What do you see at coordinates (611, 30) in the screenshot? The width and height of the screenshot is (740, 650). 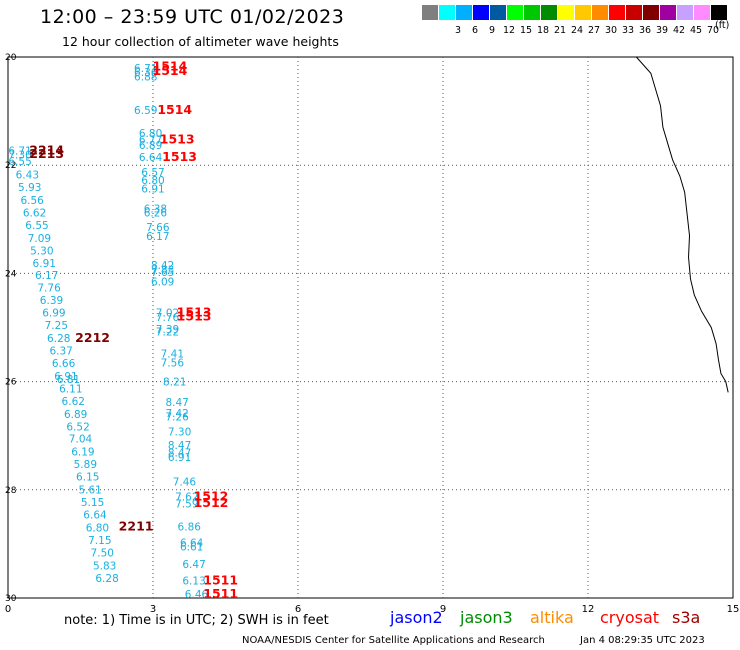 I see `color-scale-label: 30` at bounding box center [611, 30].